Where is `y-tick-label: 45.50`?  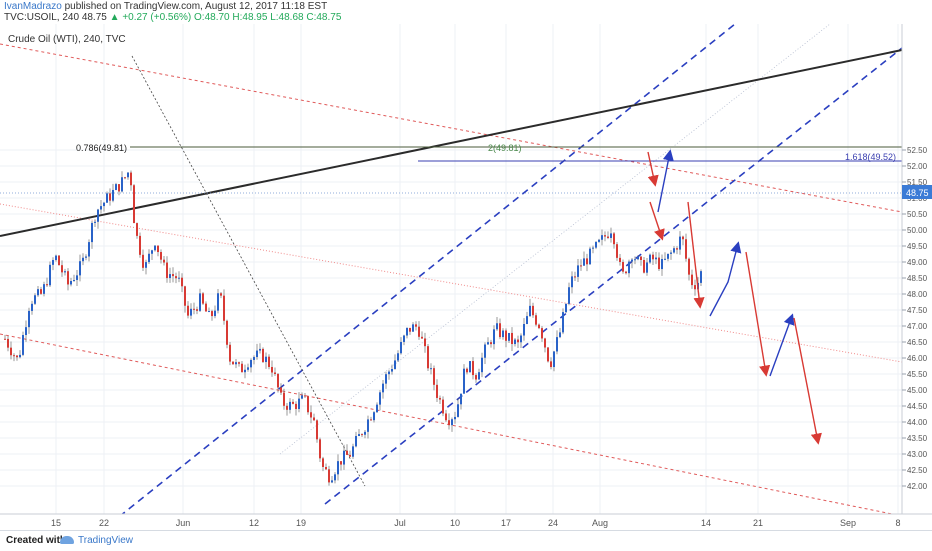 y-tick-label: 45.50 is located at coordinates (917, 374).